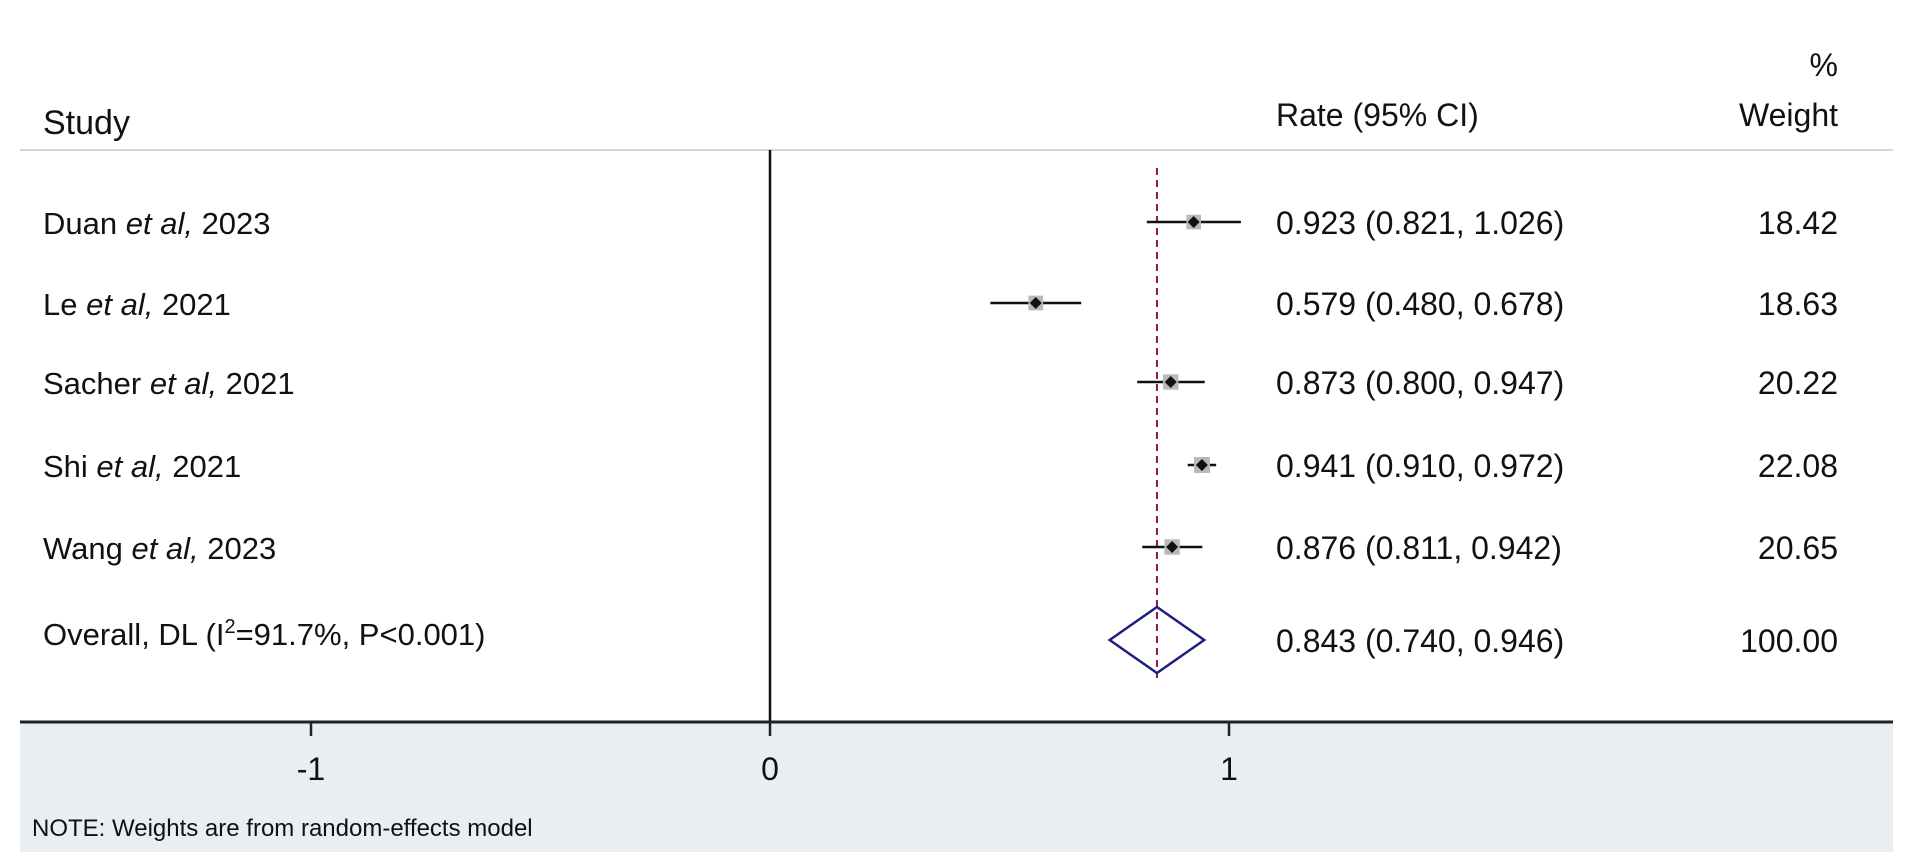 The height and width of the screenshot is (862, 1913). I want to click on weight-column-header: Weight, so click(1788, 115).